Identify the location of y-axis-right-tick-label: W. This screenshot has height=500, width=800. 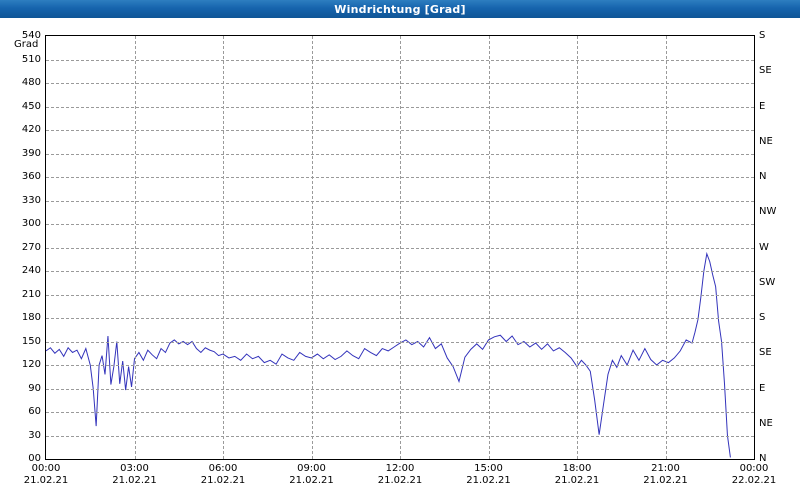
(764, 247).